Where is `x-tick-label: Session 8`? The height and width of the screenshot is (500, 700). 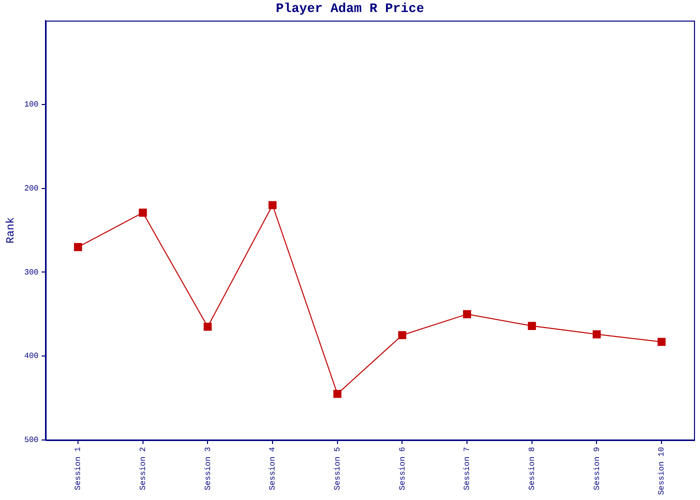
x-tick-label: Session 8 is located at coordinates (533, 468).